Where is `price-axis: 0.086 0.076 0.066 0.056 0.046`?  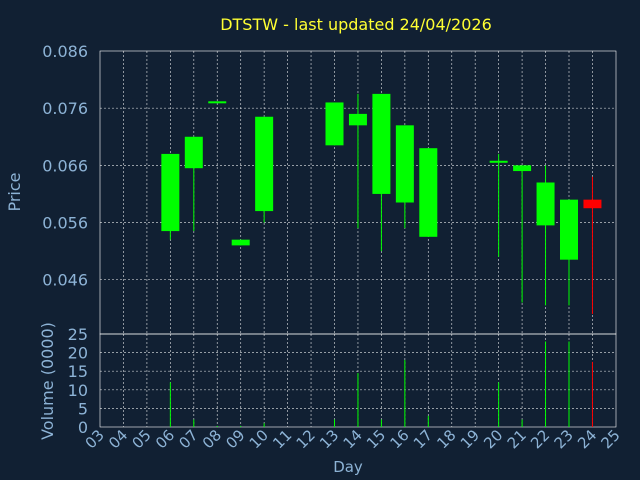 price-axis: 0.086 0.076 0.066 0.056 0.046 is located at coordinates (65, 166).